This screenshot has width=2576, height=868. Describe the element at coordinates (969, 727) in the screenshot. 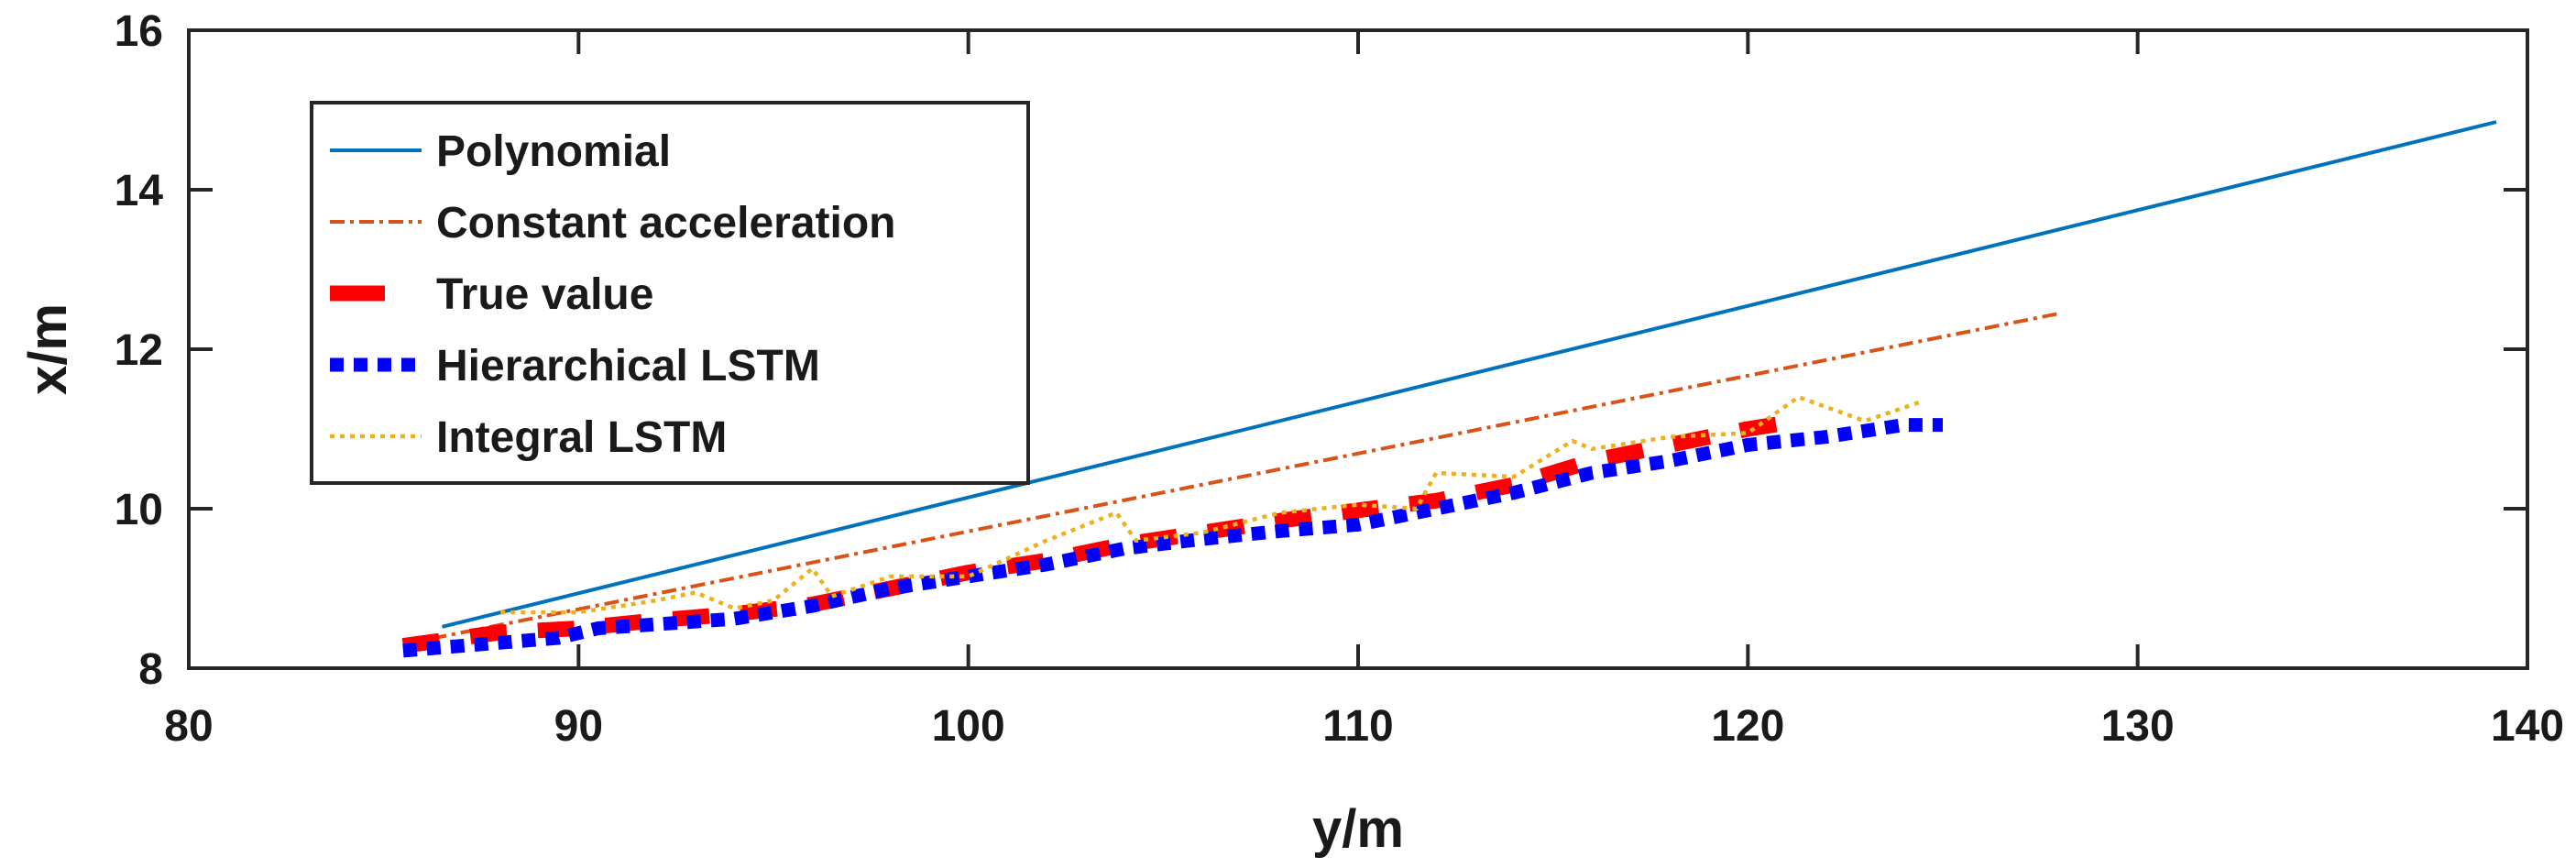

I see `x-tick-label: 100` at that location.